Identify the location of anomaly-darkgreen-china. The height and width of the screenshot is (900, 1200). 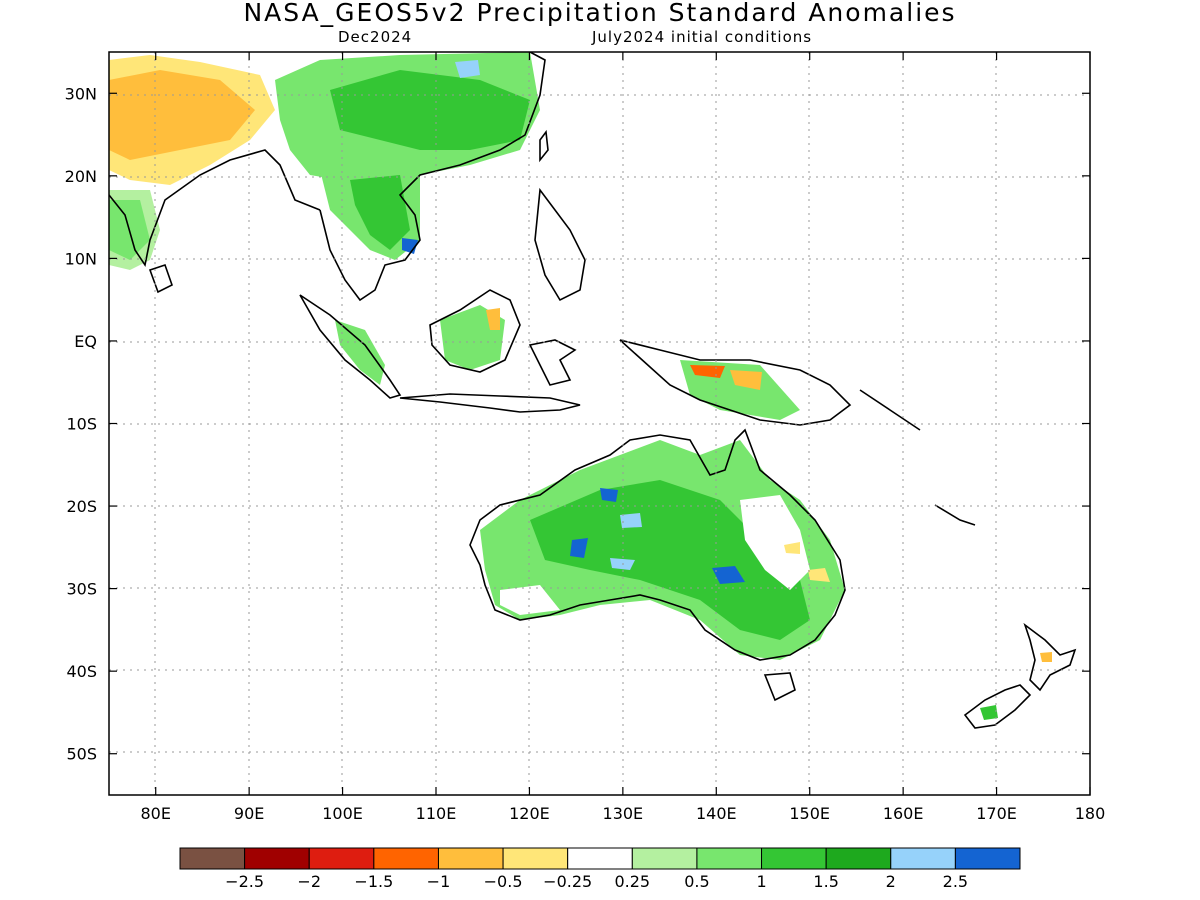
(430, 110).